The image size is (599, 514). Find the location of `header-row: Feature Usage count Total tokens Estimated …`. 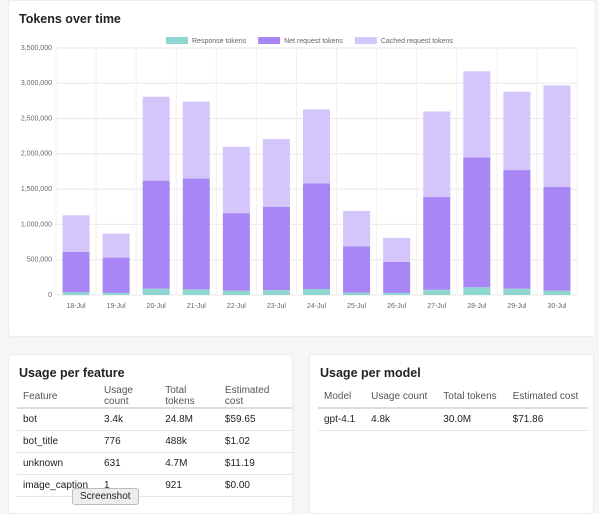

header-row: Feature Usage count Total tokens Estimated … is located at coordinates (154, 397).